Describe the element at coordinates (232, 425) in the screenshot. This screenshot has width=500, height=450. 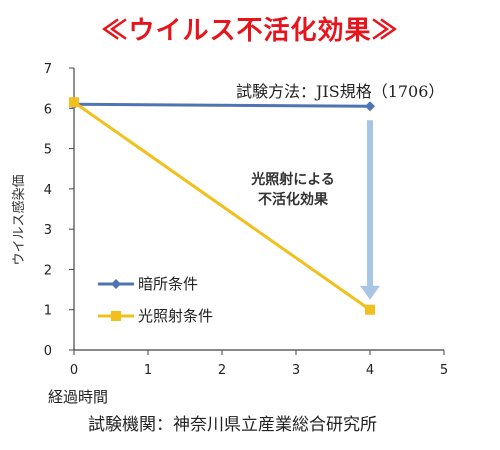
I see `test-institution-label: 試験機関：神奈川県立産業総合研究所` at that location.